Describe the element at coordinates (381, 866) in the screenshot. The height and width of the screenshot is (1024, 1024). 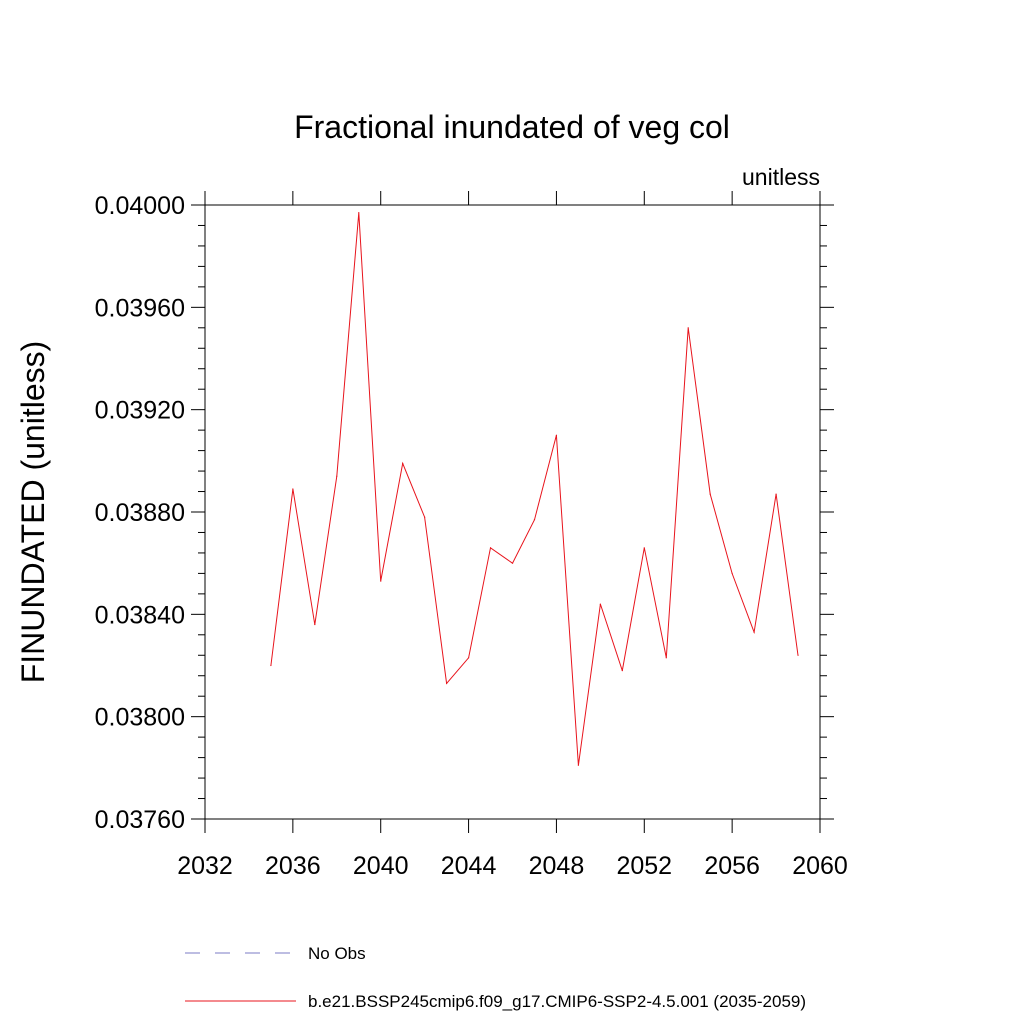
I see `x-tick-label: 2040` at that location.